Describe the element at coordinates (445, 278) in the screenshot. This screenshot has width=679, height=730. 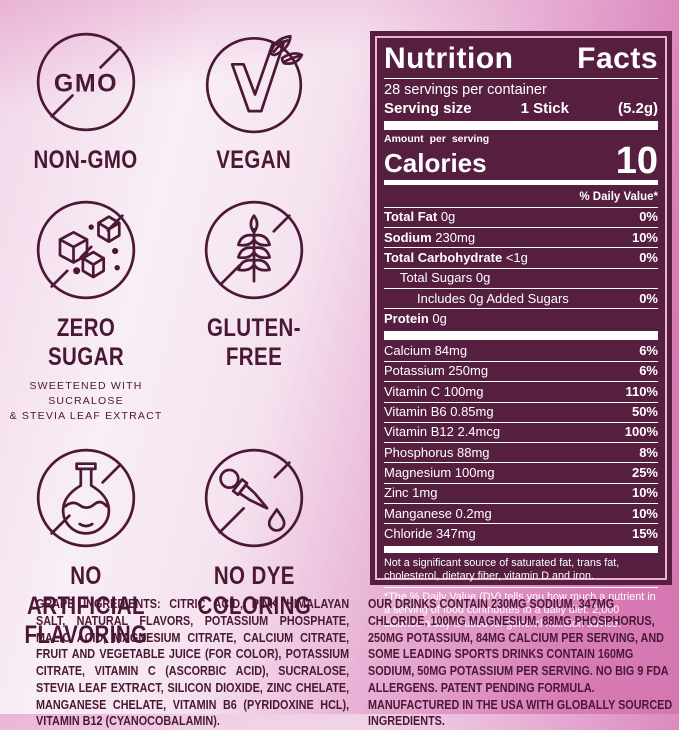
I see `nutrient-name: Total Sugars 0g` at that location.